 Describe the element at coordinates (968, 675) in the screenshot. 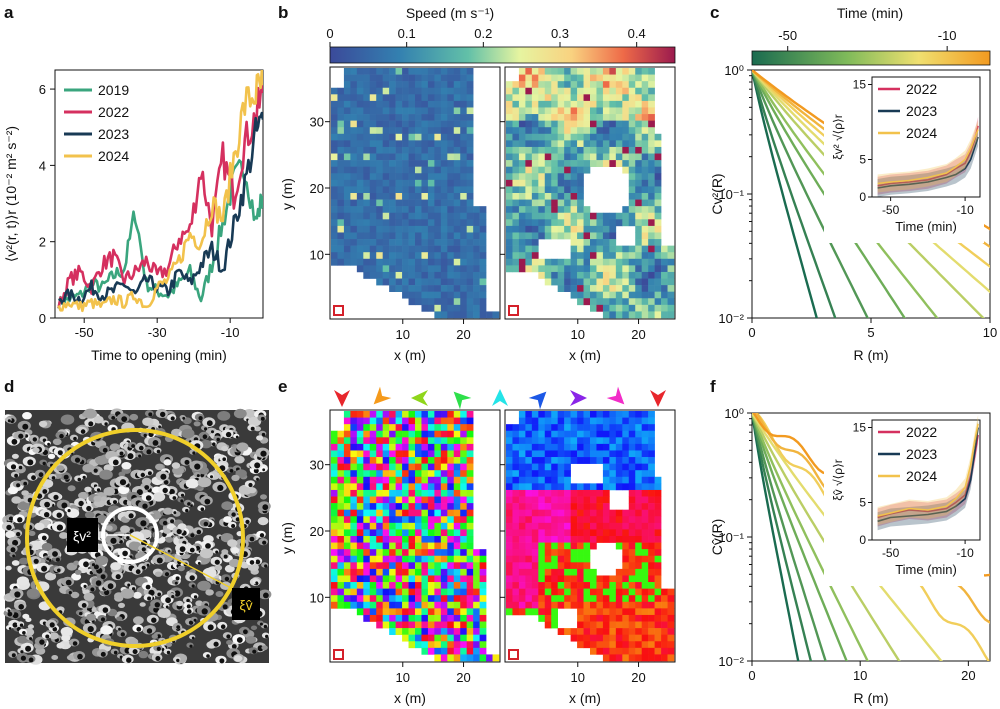

I see `x-tick-label: 20` at that location.